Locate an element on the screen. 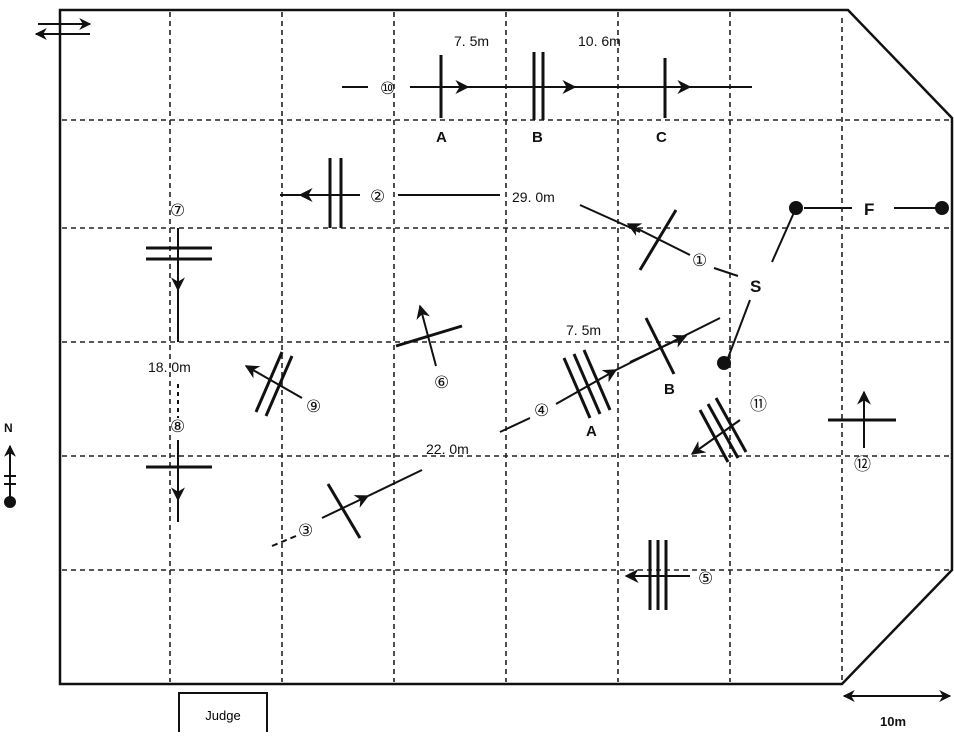  judge-label: Judge is located at coordinates (223, 715).